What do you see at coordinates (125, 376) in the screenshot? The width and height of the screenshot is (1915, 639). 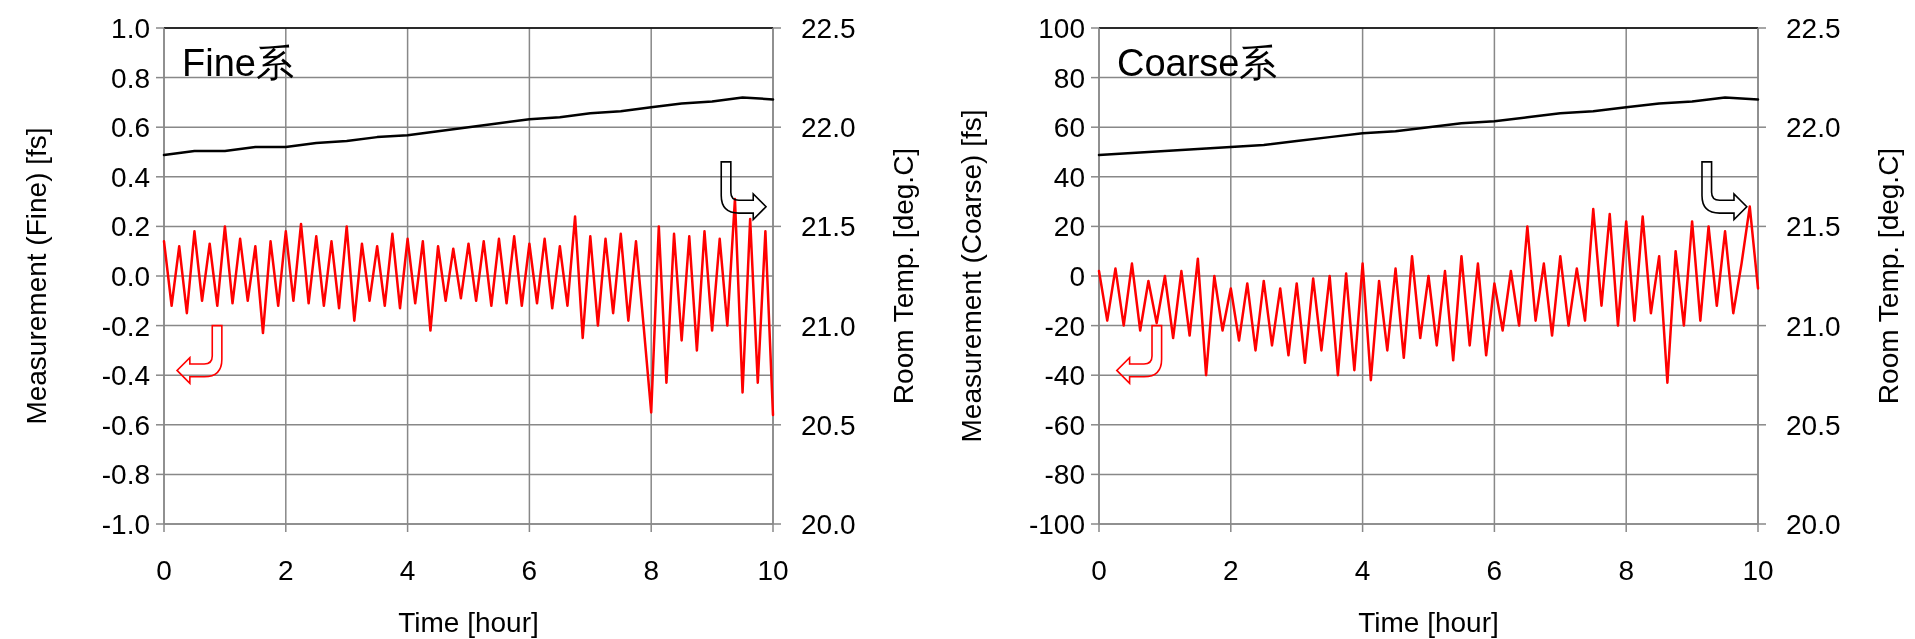 I see `y-tick-label: -0.4` at bounding box center [125, 376].